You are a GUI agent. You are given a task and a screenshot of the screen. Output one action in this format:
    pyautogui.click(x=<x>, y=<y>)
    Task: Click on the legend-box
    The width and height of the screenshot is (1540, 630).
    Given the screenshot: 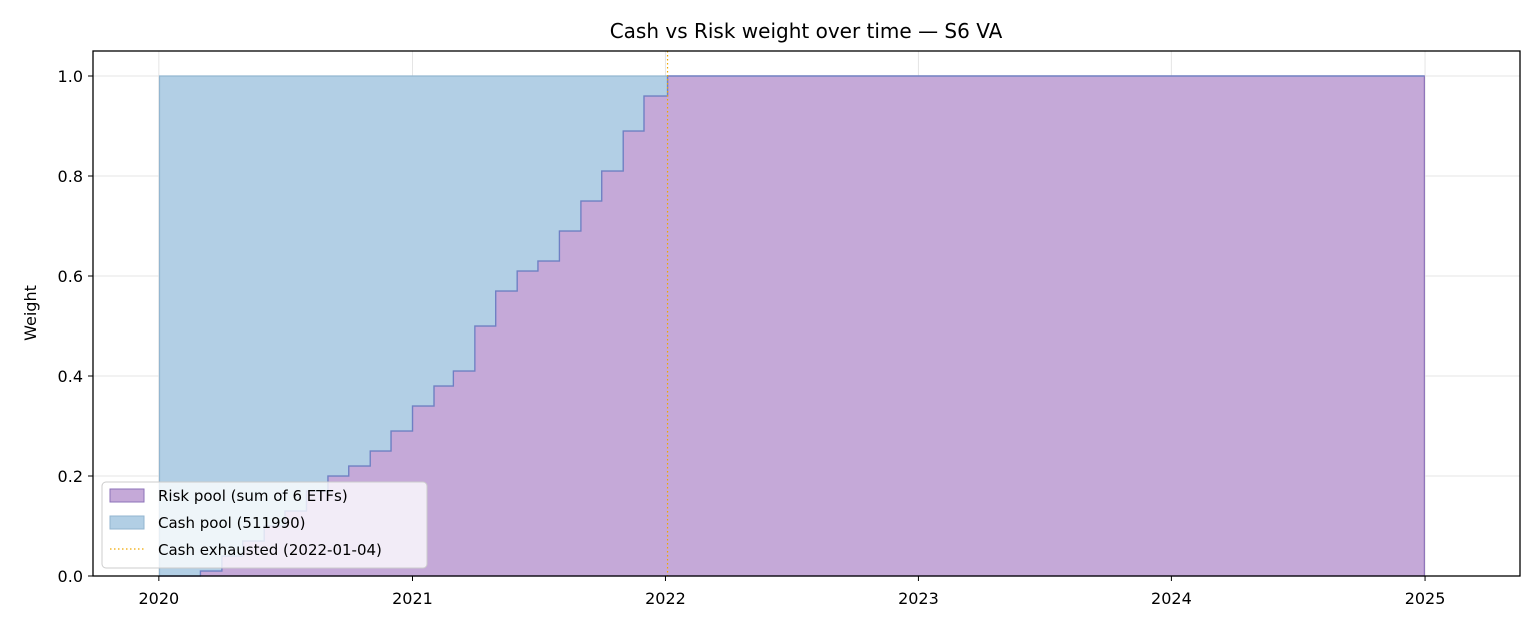 What is the action you would take?
    pyautogui.click(x=264, y=525)
    